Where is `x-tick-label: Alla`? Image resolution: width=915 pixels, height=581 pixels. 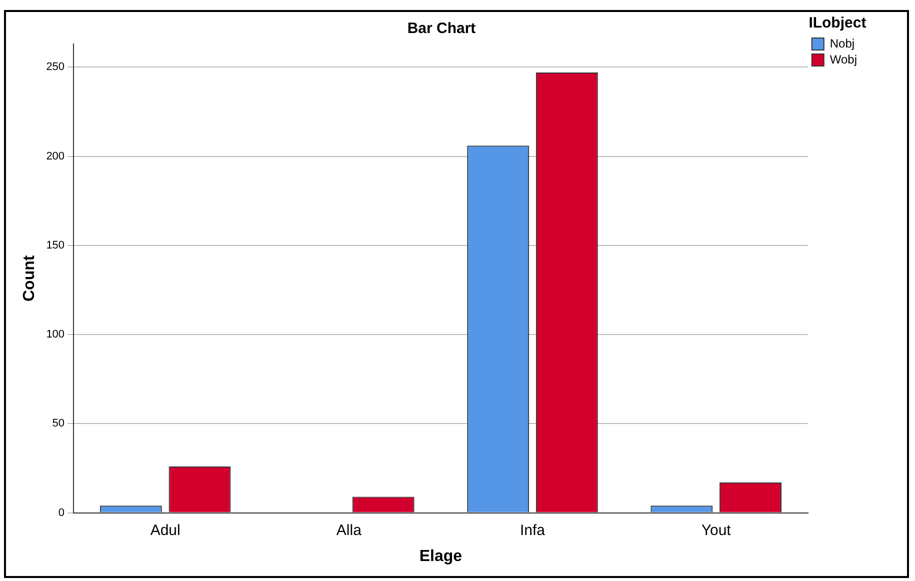
x-tick-label: Alla is located at coordinates (349, 530).